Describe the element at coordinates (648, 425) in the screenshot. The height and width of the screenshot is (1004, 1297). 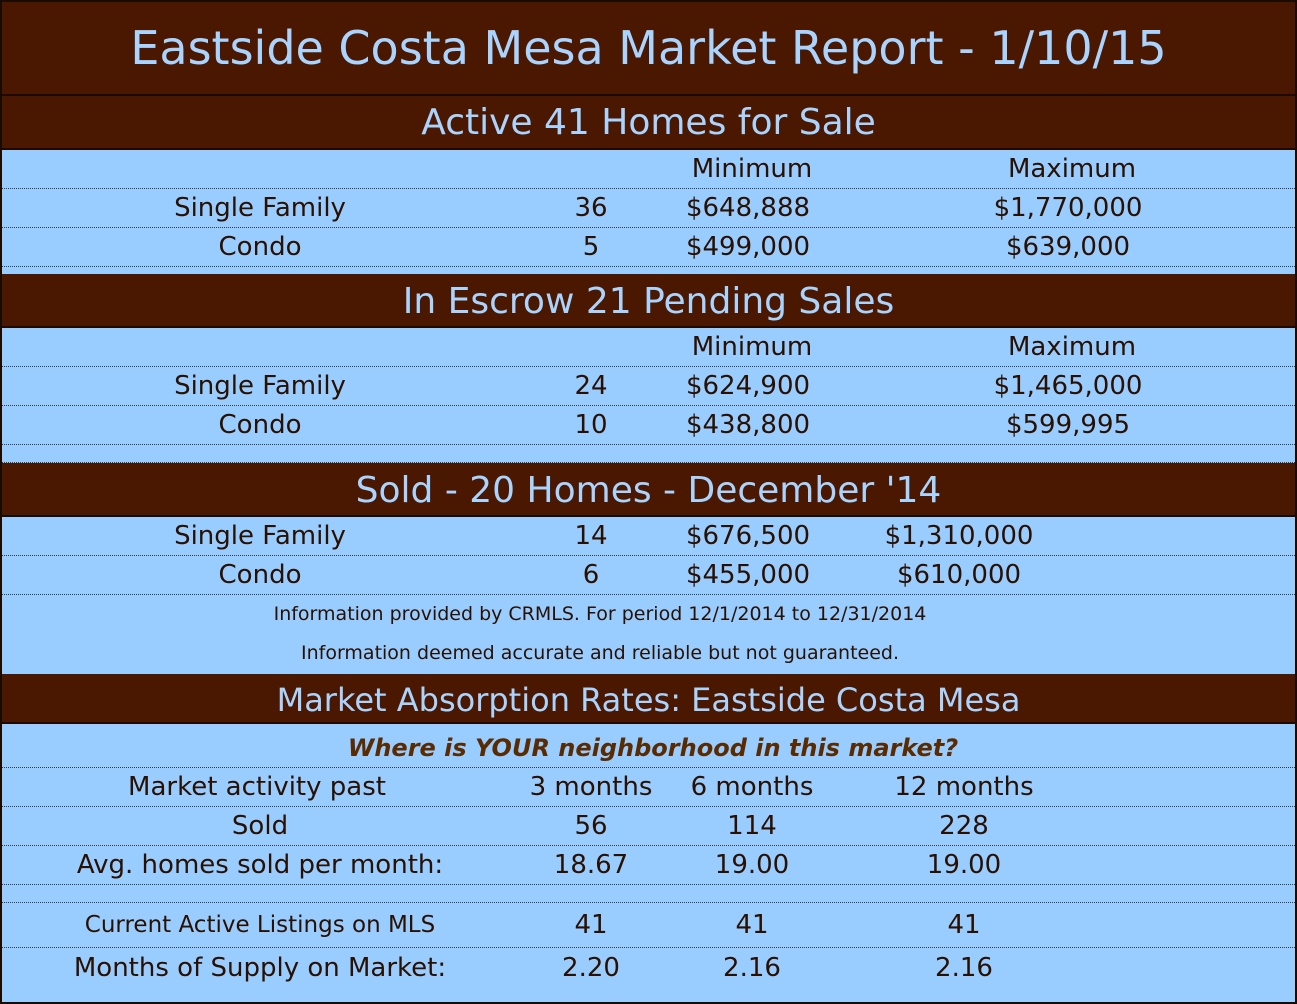
I see `table-row: Condo 10 $438,800 $599,995` at that location.